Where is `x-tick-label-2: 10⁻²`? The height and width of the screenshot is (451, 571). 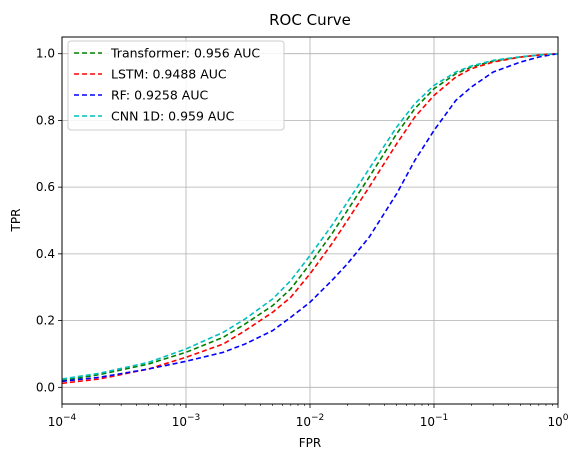 x-tick-label-2: 10⁻² is located at coordinates (310, 421).